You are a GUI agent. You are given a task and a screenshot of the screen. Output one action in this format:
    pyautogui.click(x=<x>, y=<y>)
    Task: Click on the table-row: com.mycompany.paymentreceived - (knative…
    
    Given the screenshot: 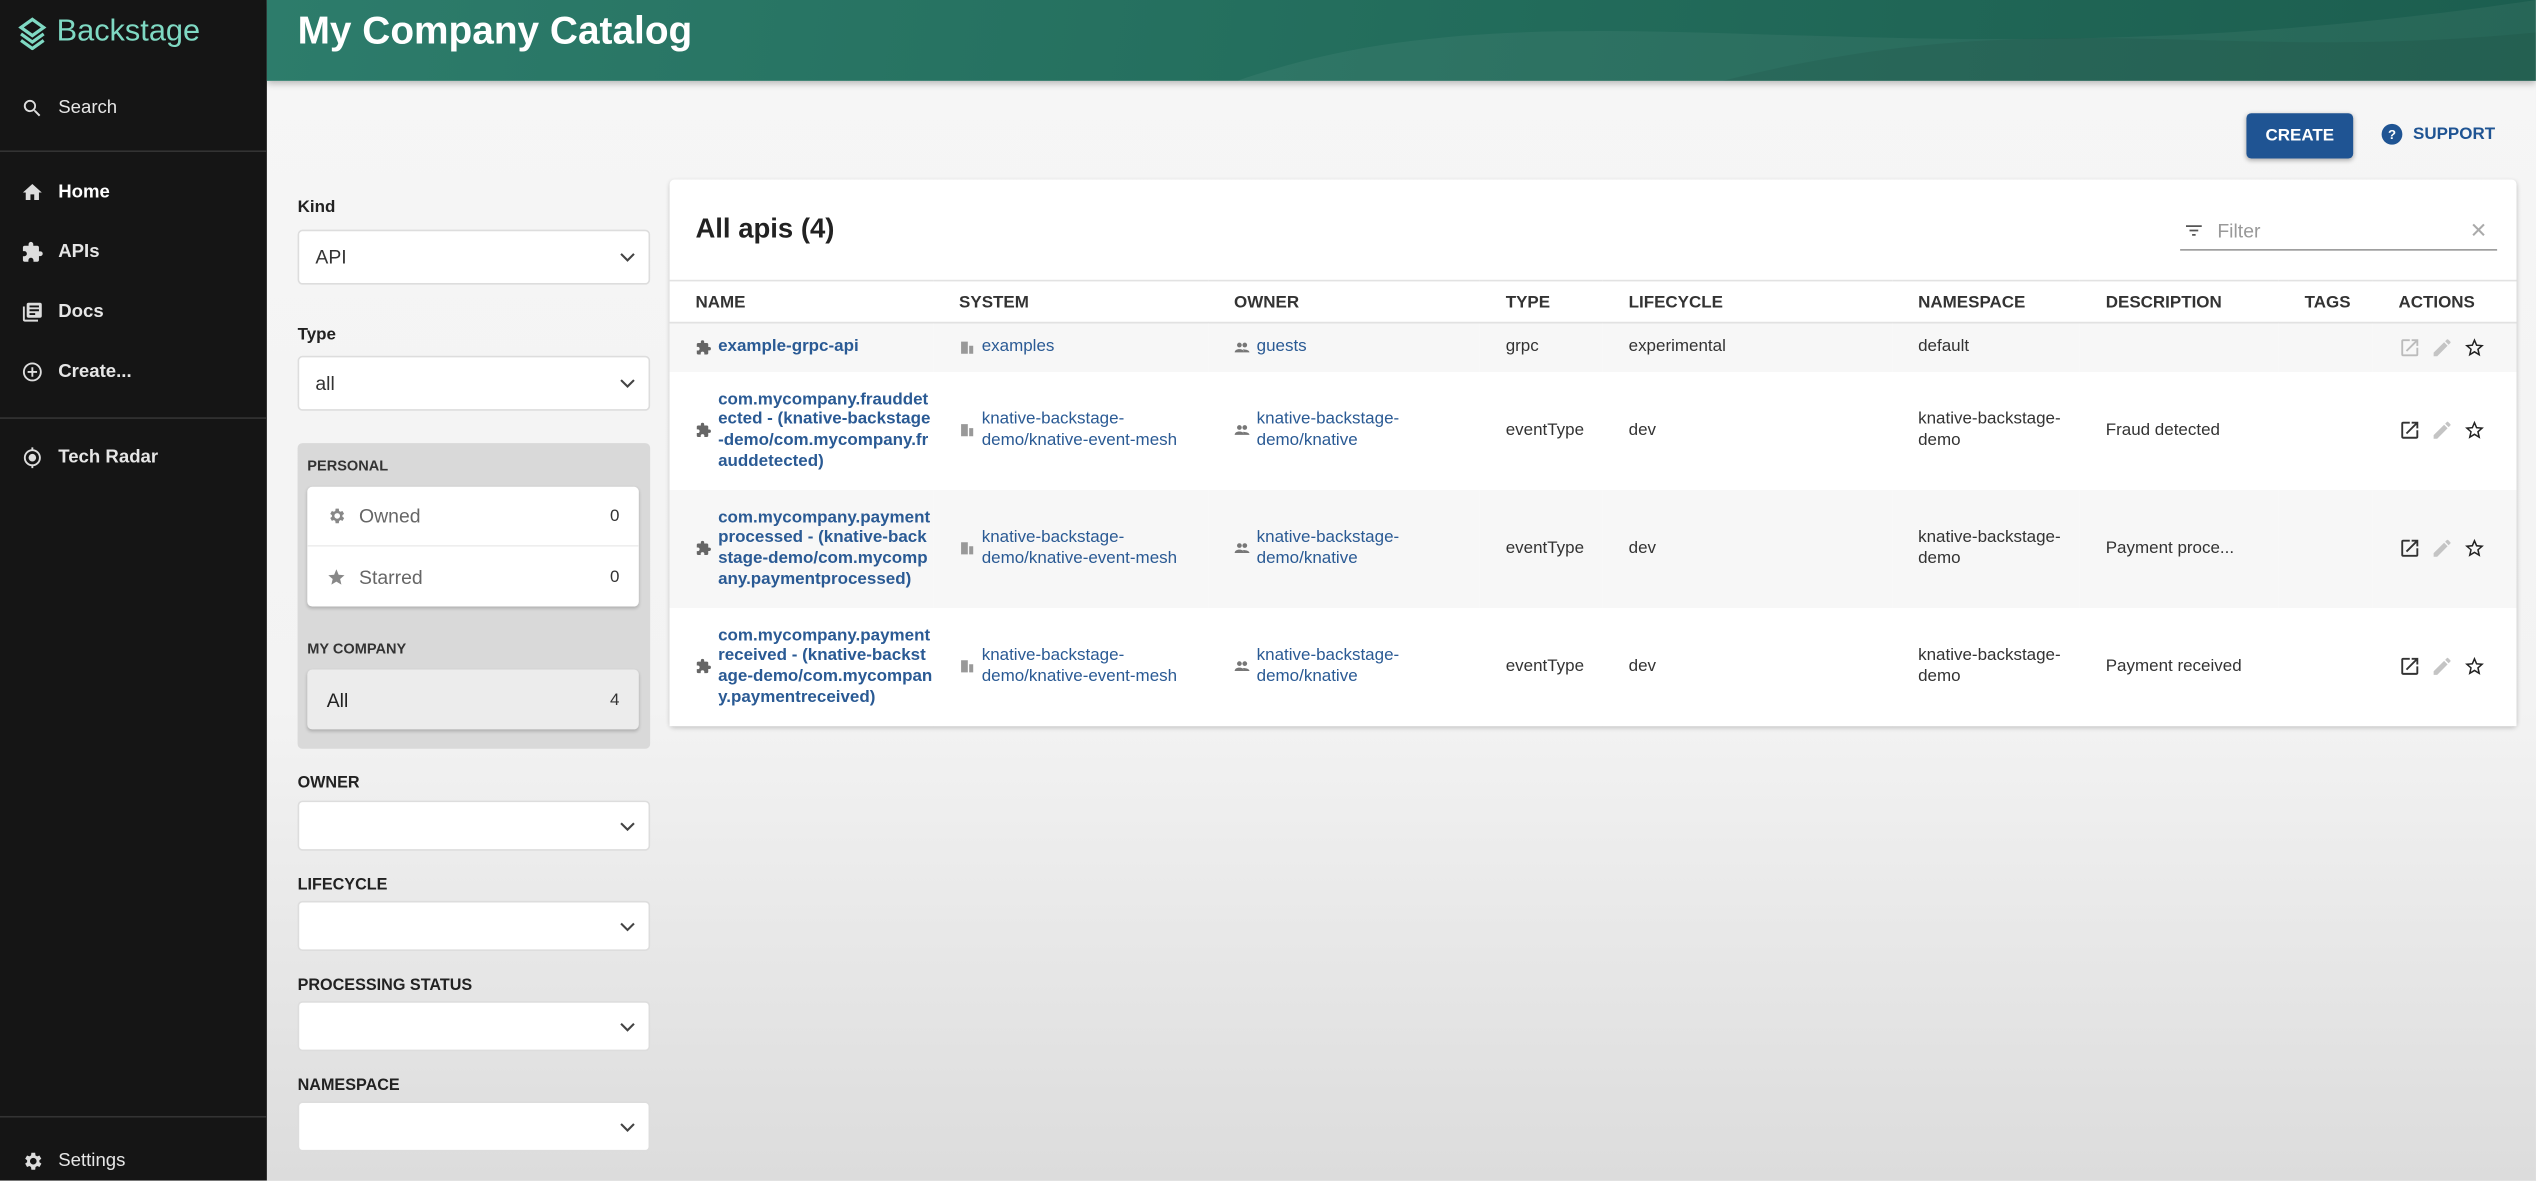 What is the action you would take?
    pyautogui.click(x=1593, y=666)
    